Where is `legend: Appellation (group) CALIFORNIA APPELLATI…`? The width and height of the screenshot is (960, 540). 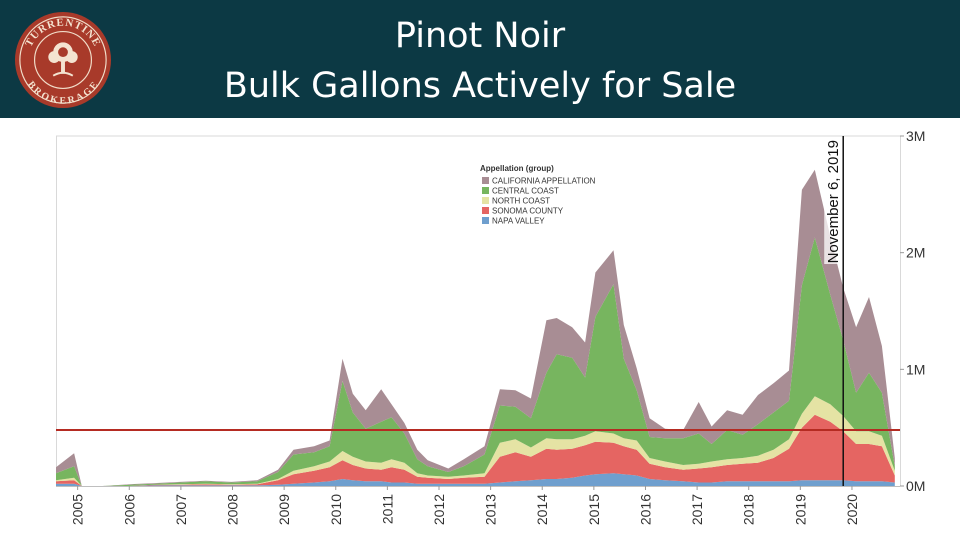
legend: Appellation (group) CALIFORNIA APPELLATI… is located at coordinates (538, 195).